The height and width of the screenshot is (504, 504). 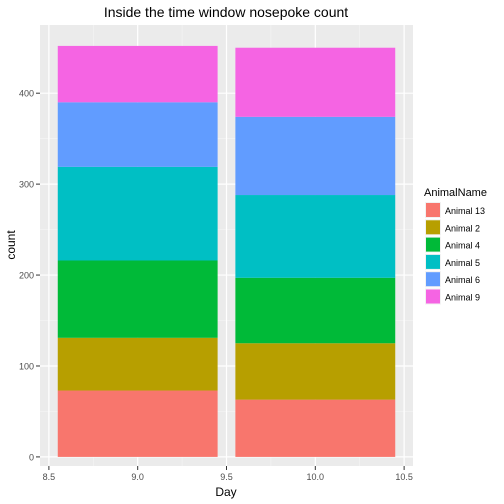 What do you see at coordinates (465, 211) in the screenshot?
I see `legend-item-label: Animal 13` at bounding box center [465, 211].